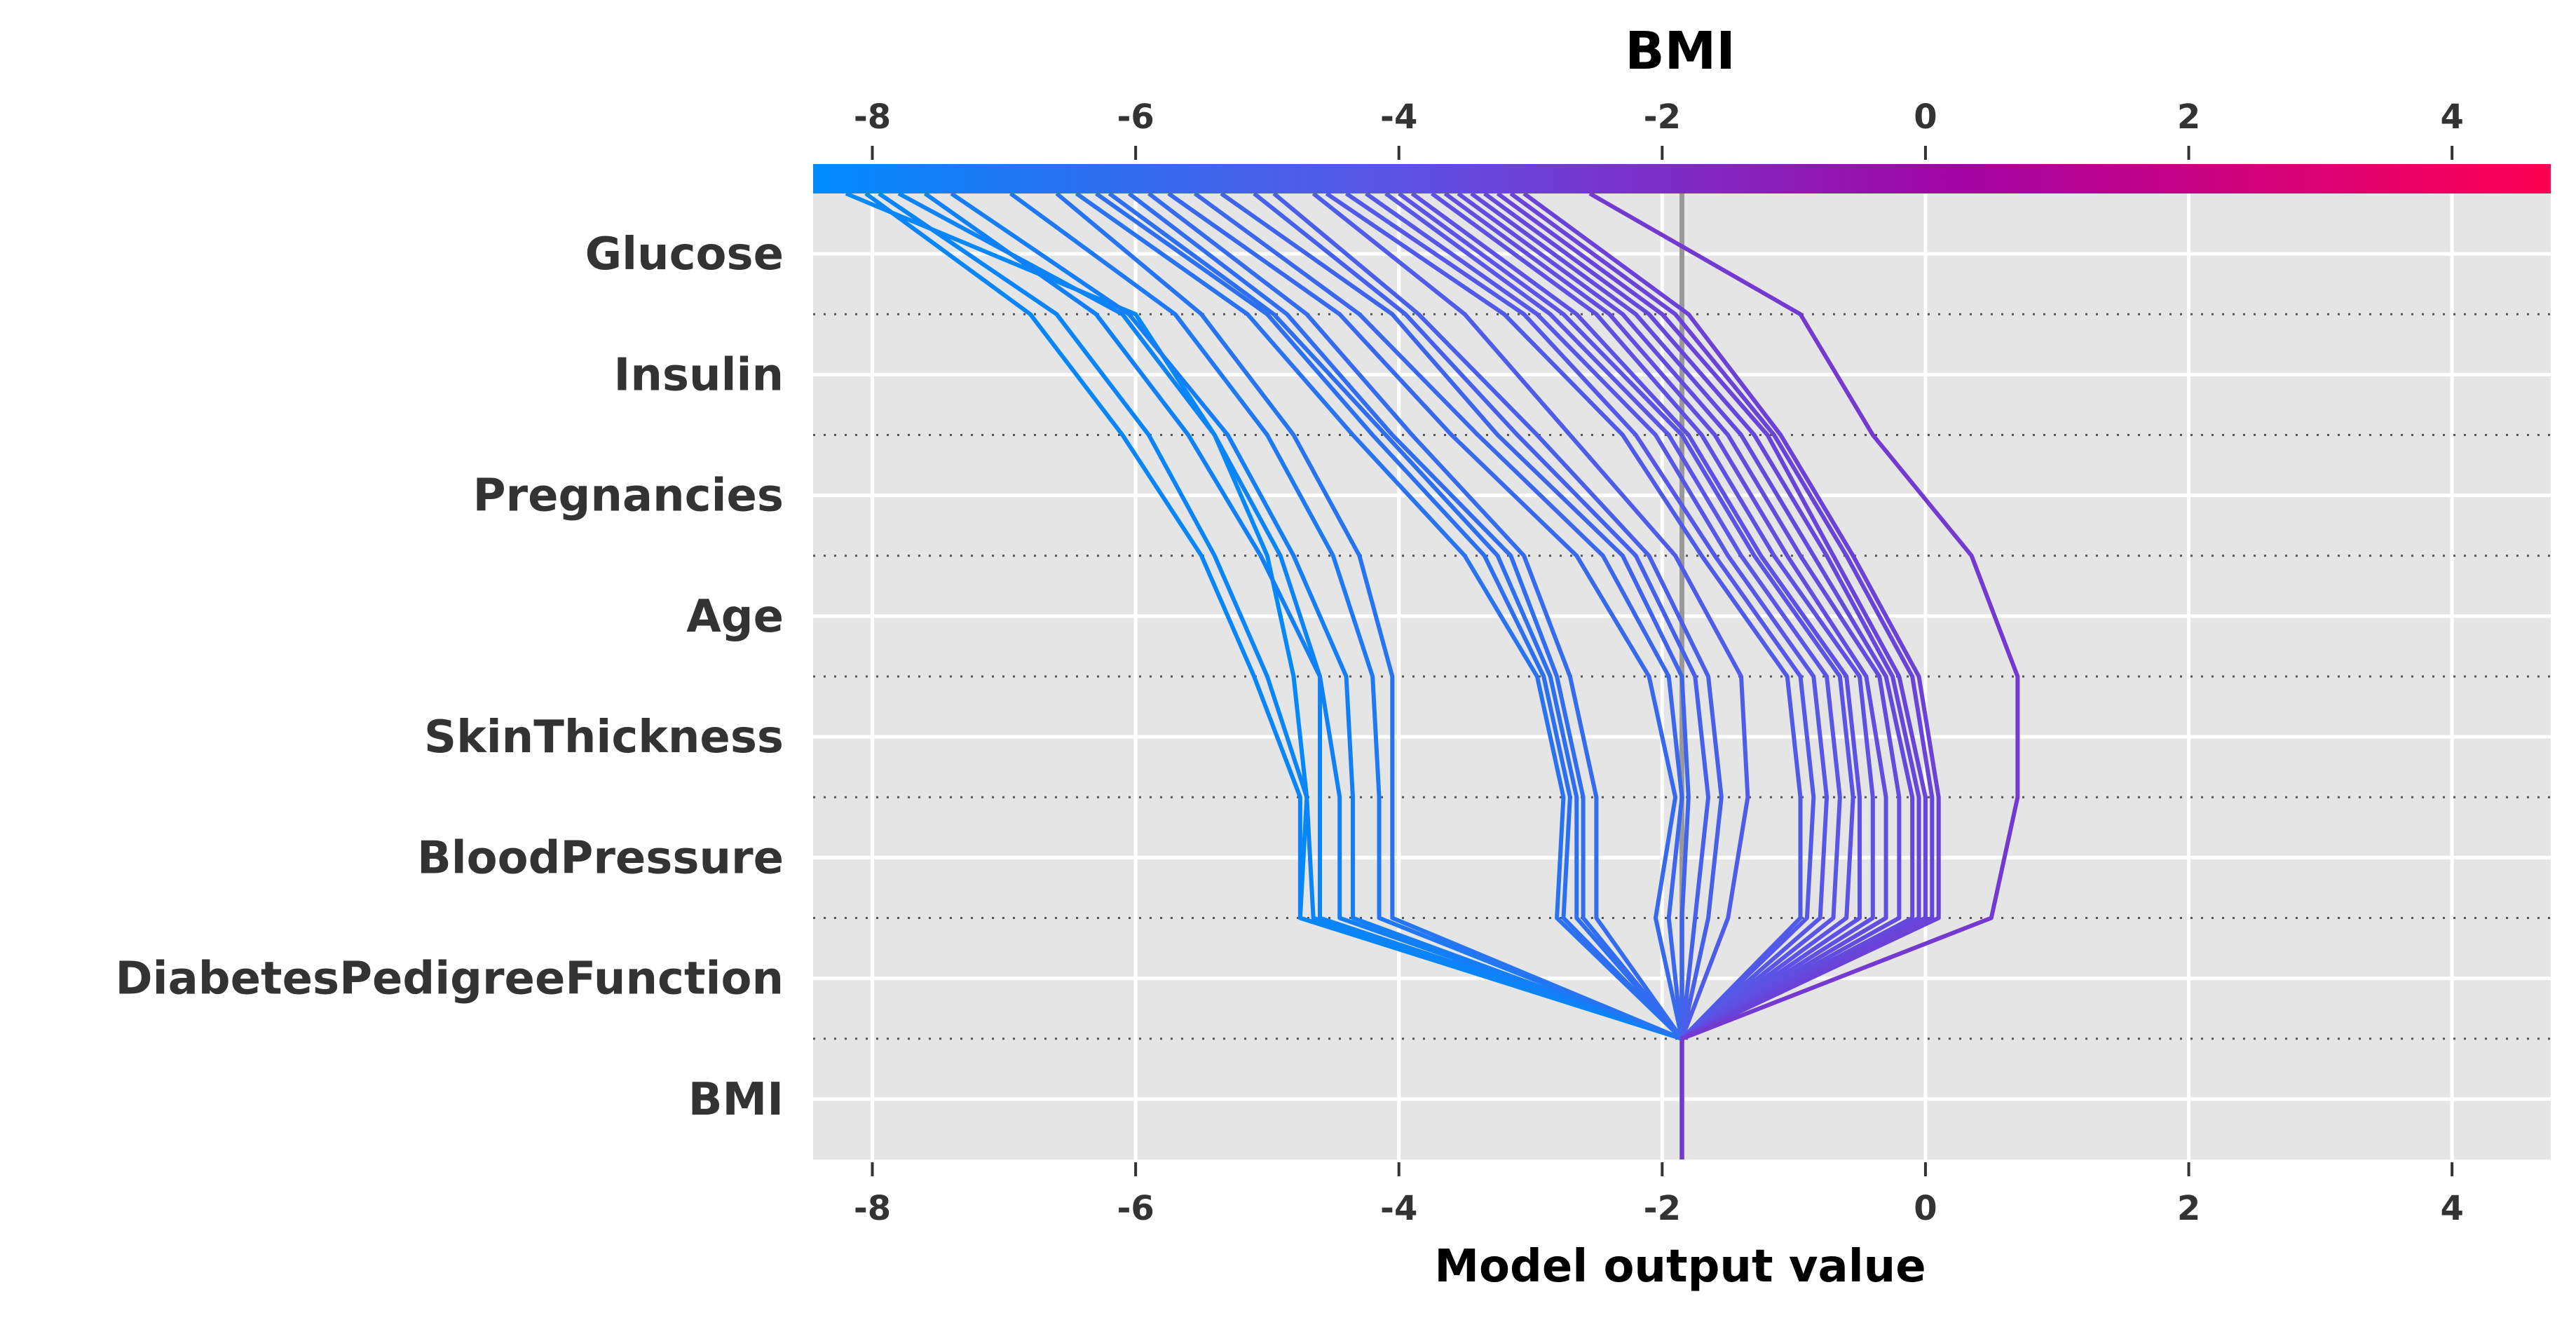 This screenshot has width=2576, height=1320. Describe the element at coordinates (735, 617) in the screenshot. I see `feature-label: Age` at that location.